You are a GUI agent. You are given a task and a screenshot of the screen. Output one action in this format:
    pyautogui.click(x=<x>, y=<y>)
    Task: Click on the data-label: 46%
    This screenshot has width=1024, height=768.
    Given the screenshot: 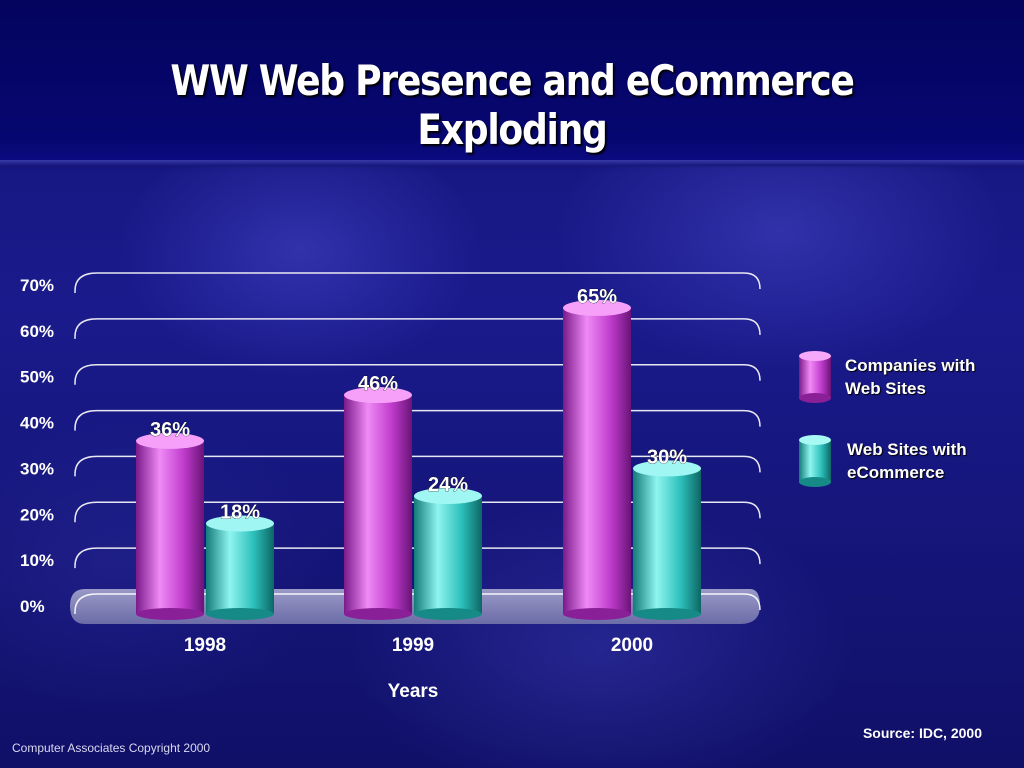 What is the action you would take?
    pyautogui.click(x=378, y=384)
    